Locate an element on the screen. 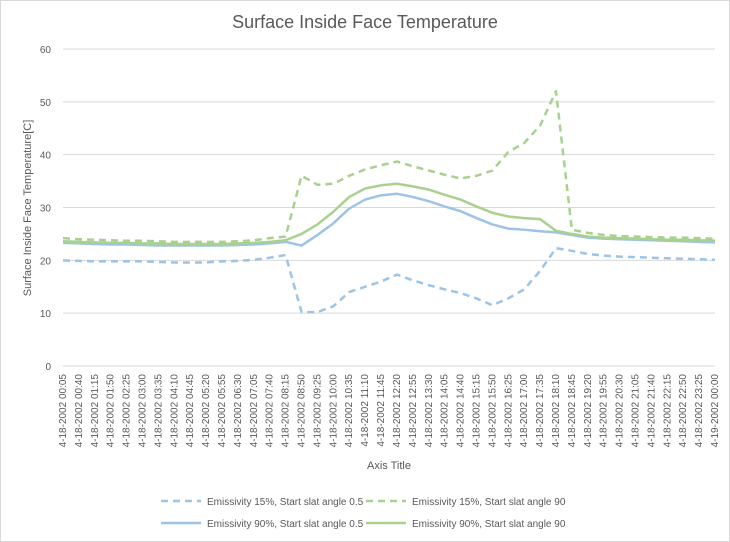 This screenshot has height=542, width=730. x-tick-label: 4-18-2002 14:05 is located at coordinates (445, 411).